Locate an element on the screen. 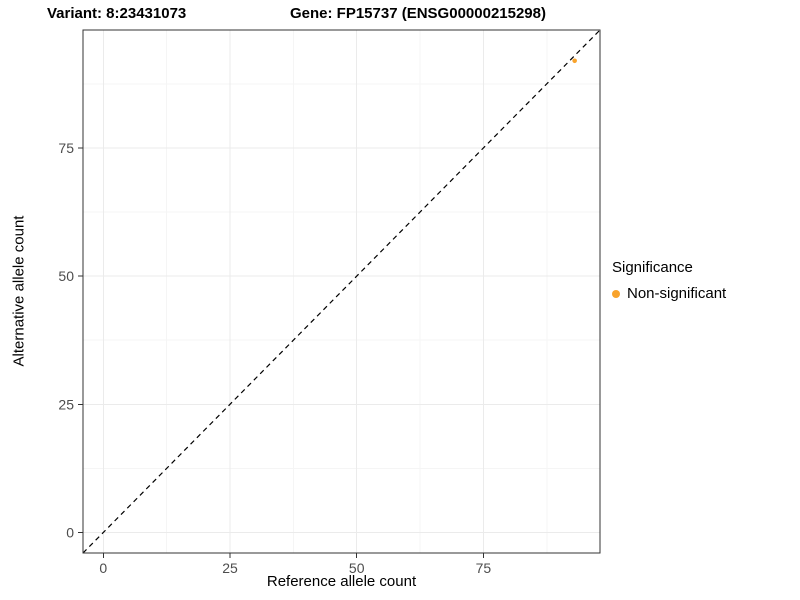 The height and width of the screenshot is (600, 800). x-tick-label: 75 is located at coordinates (484, 568).